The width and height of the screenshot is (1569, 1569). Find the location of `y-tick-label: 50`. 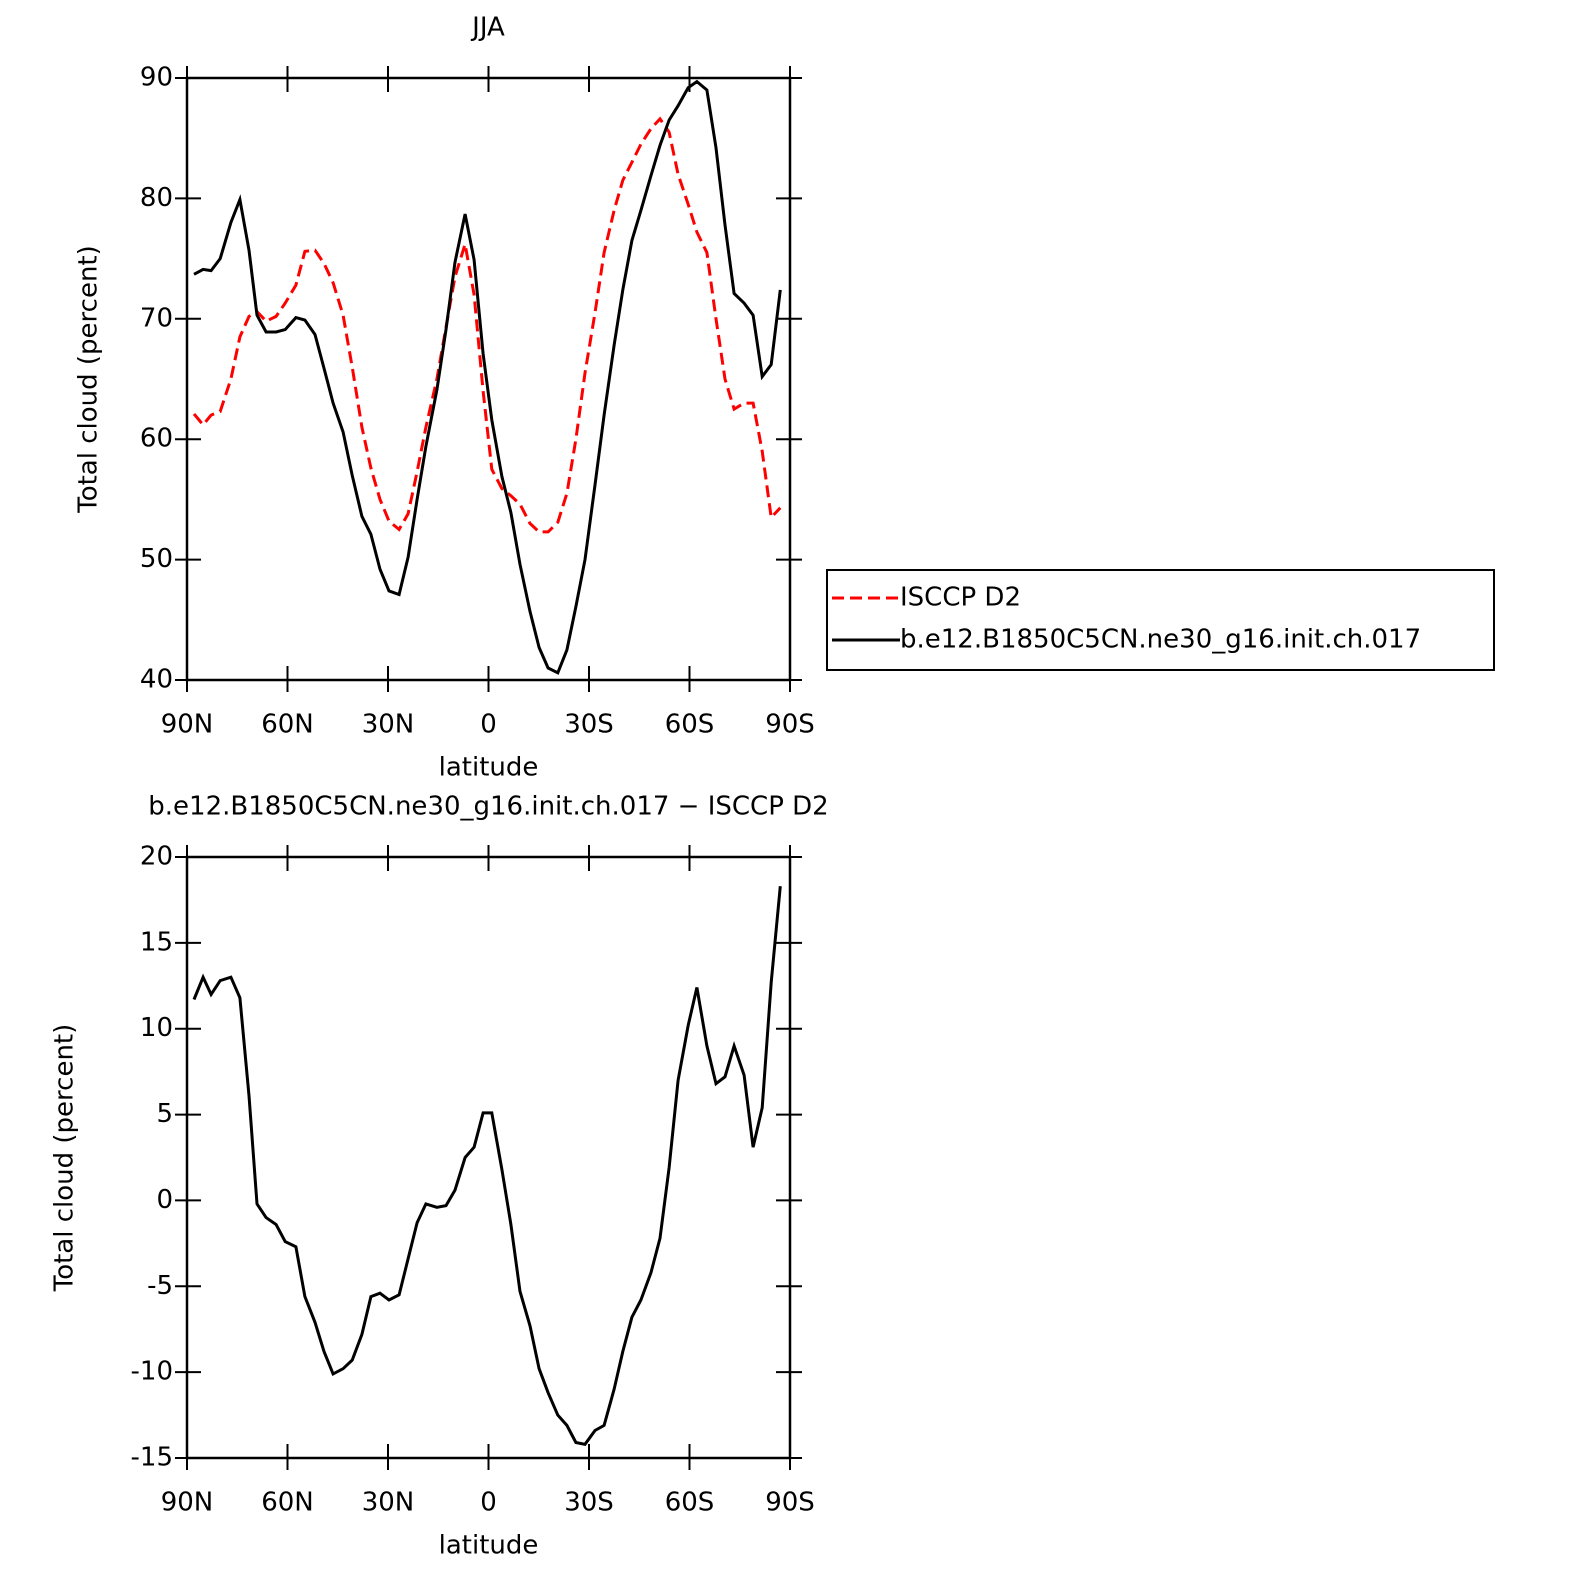

y-tick-label: 50 is located at coordinates (156, 559).